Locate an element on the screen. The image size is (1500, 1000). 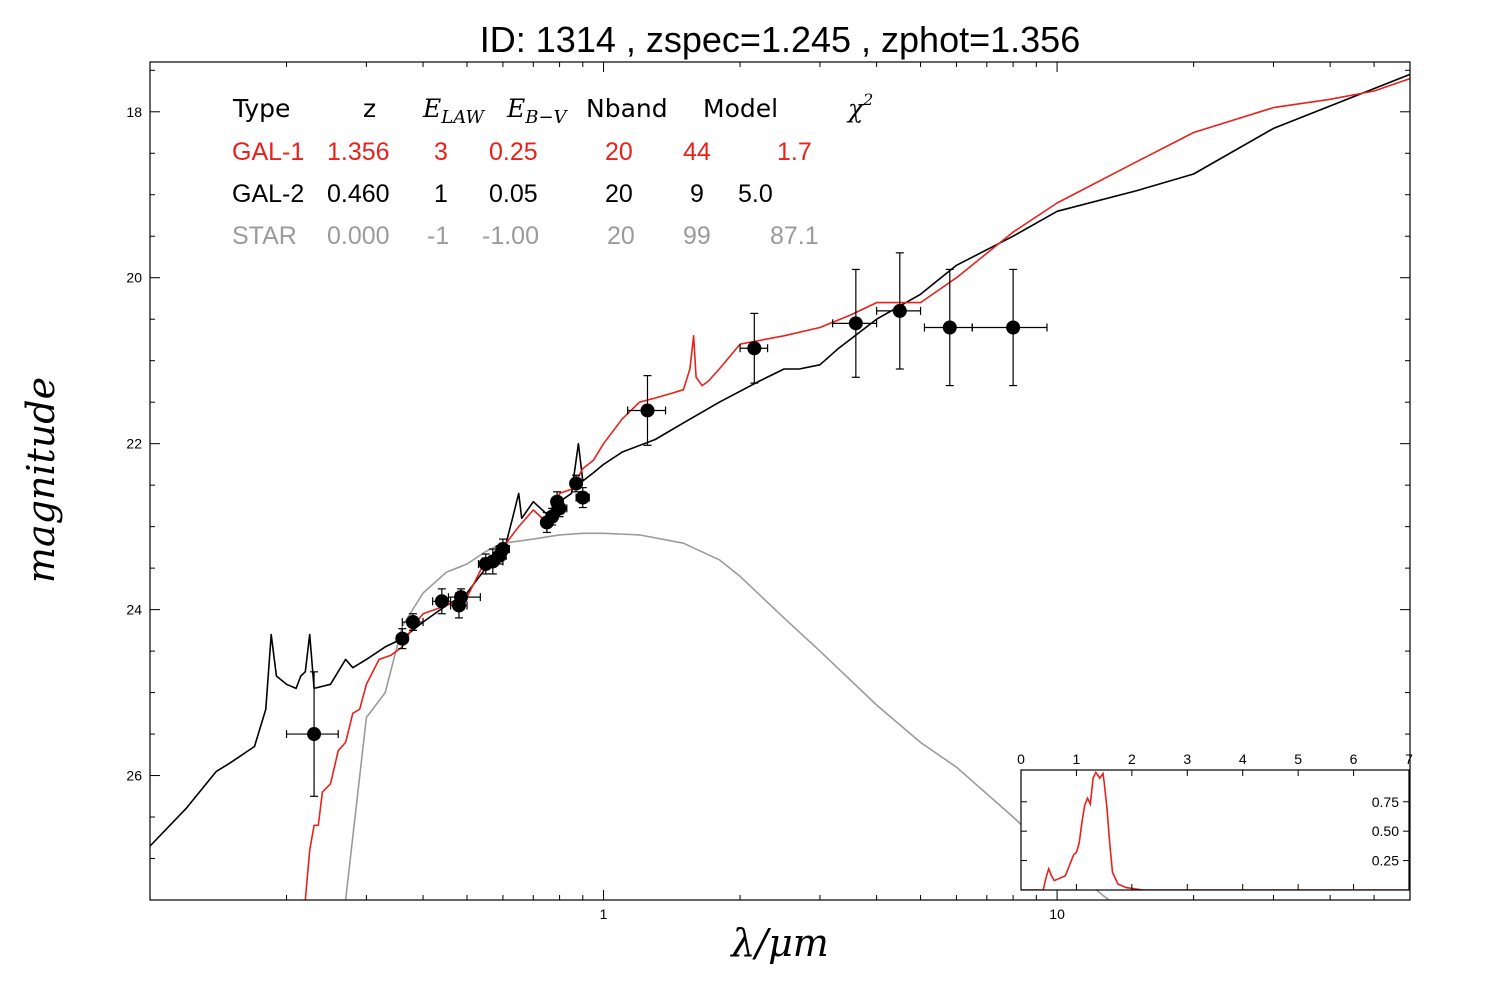
legend-cell: 0.25 is located at coordinates (513, 152).